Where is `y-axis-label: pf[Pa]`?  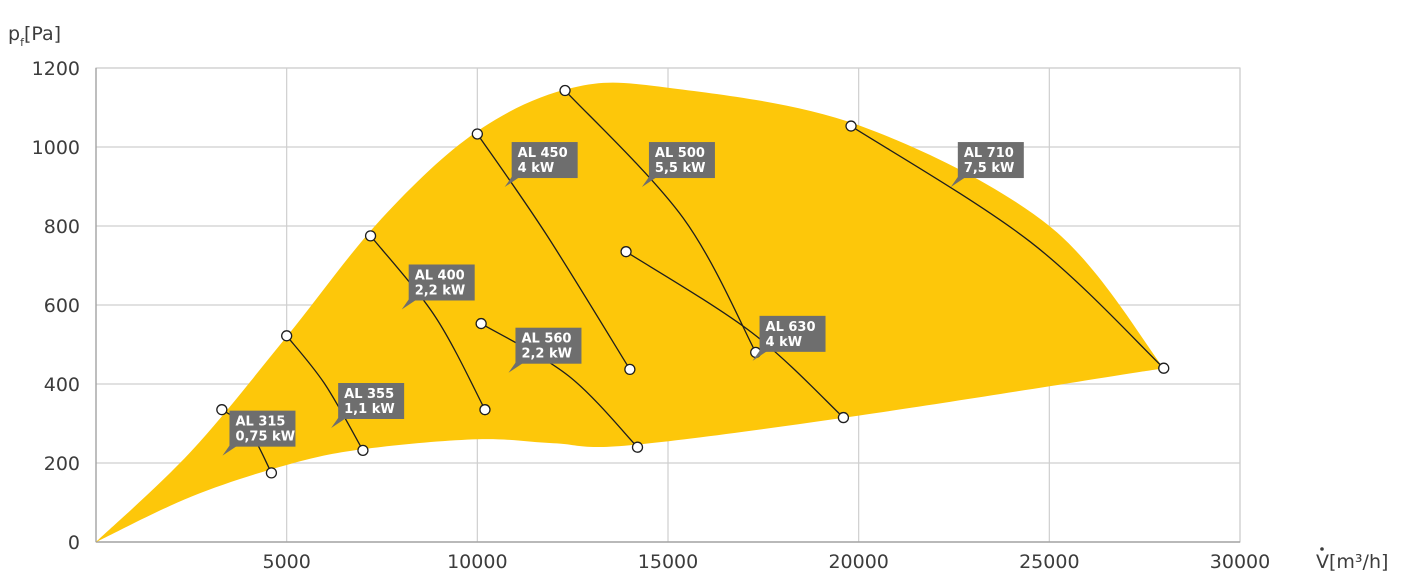
y-axis-label: pf[Pa] is located at coordinates (34, 36).